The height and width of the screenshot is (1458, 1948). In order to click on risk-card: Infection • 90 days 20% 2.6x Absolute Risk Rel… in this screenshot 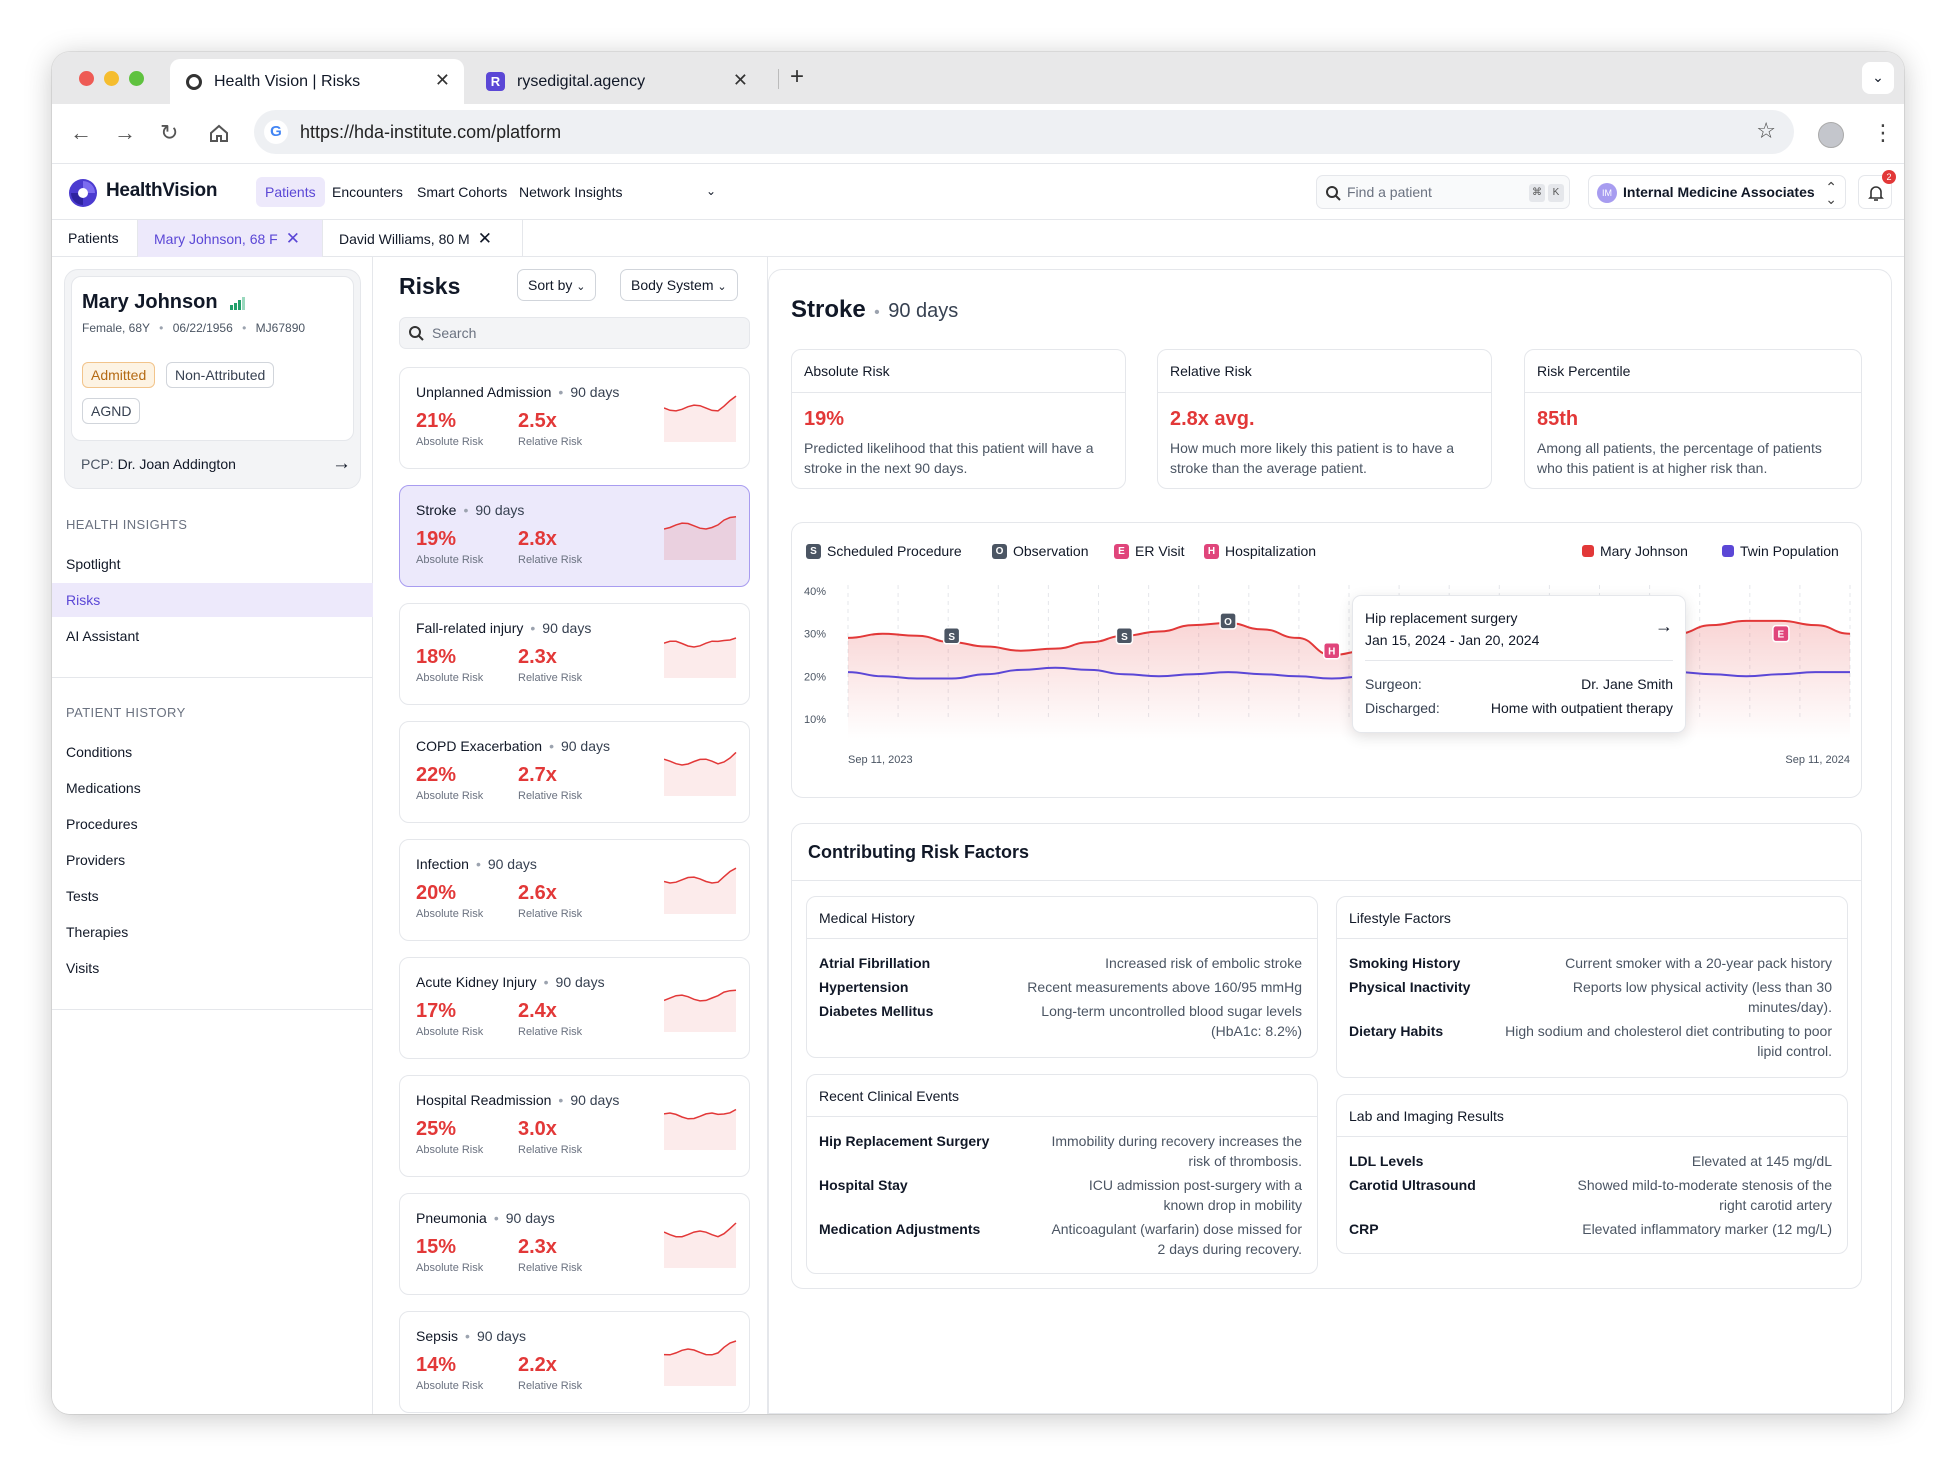, I will do `click(574, 890)`.